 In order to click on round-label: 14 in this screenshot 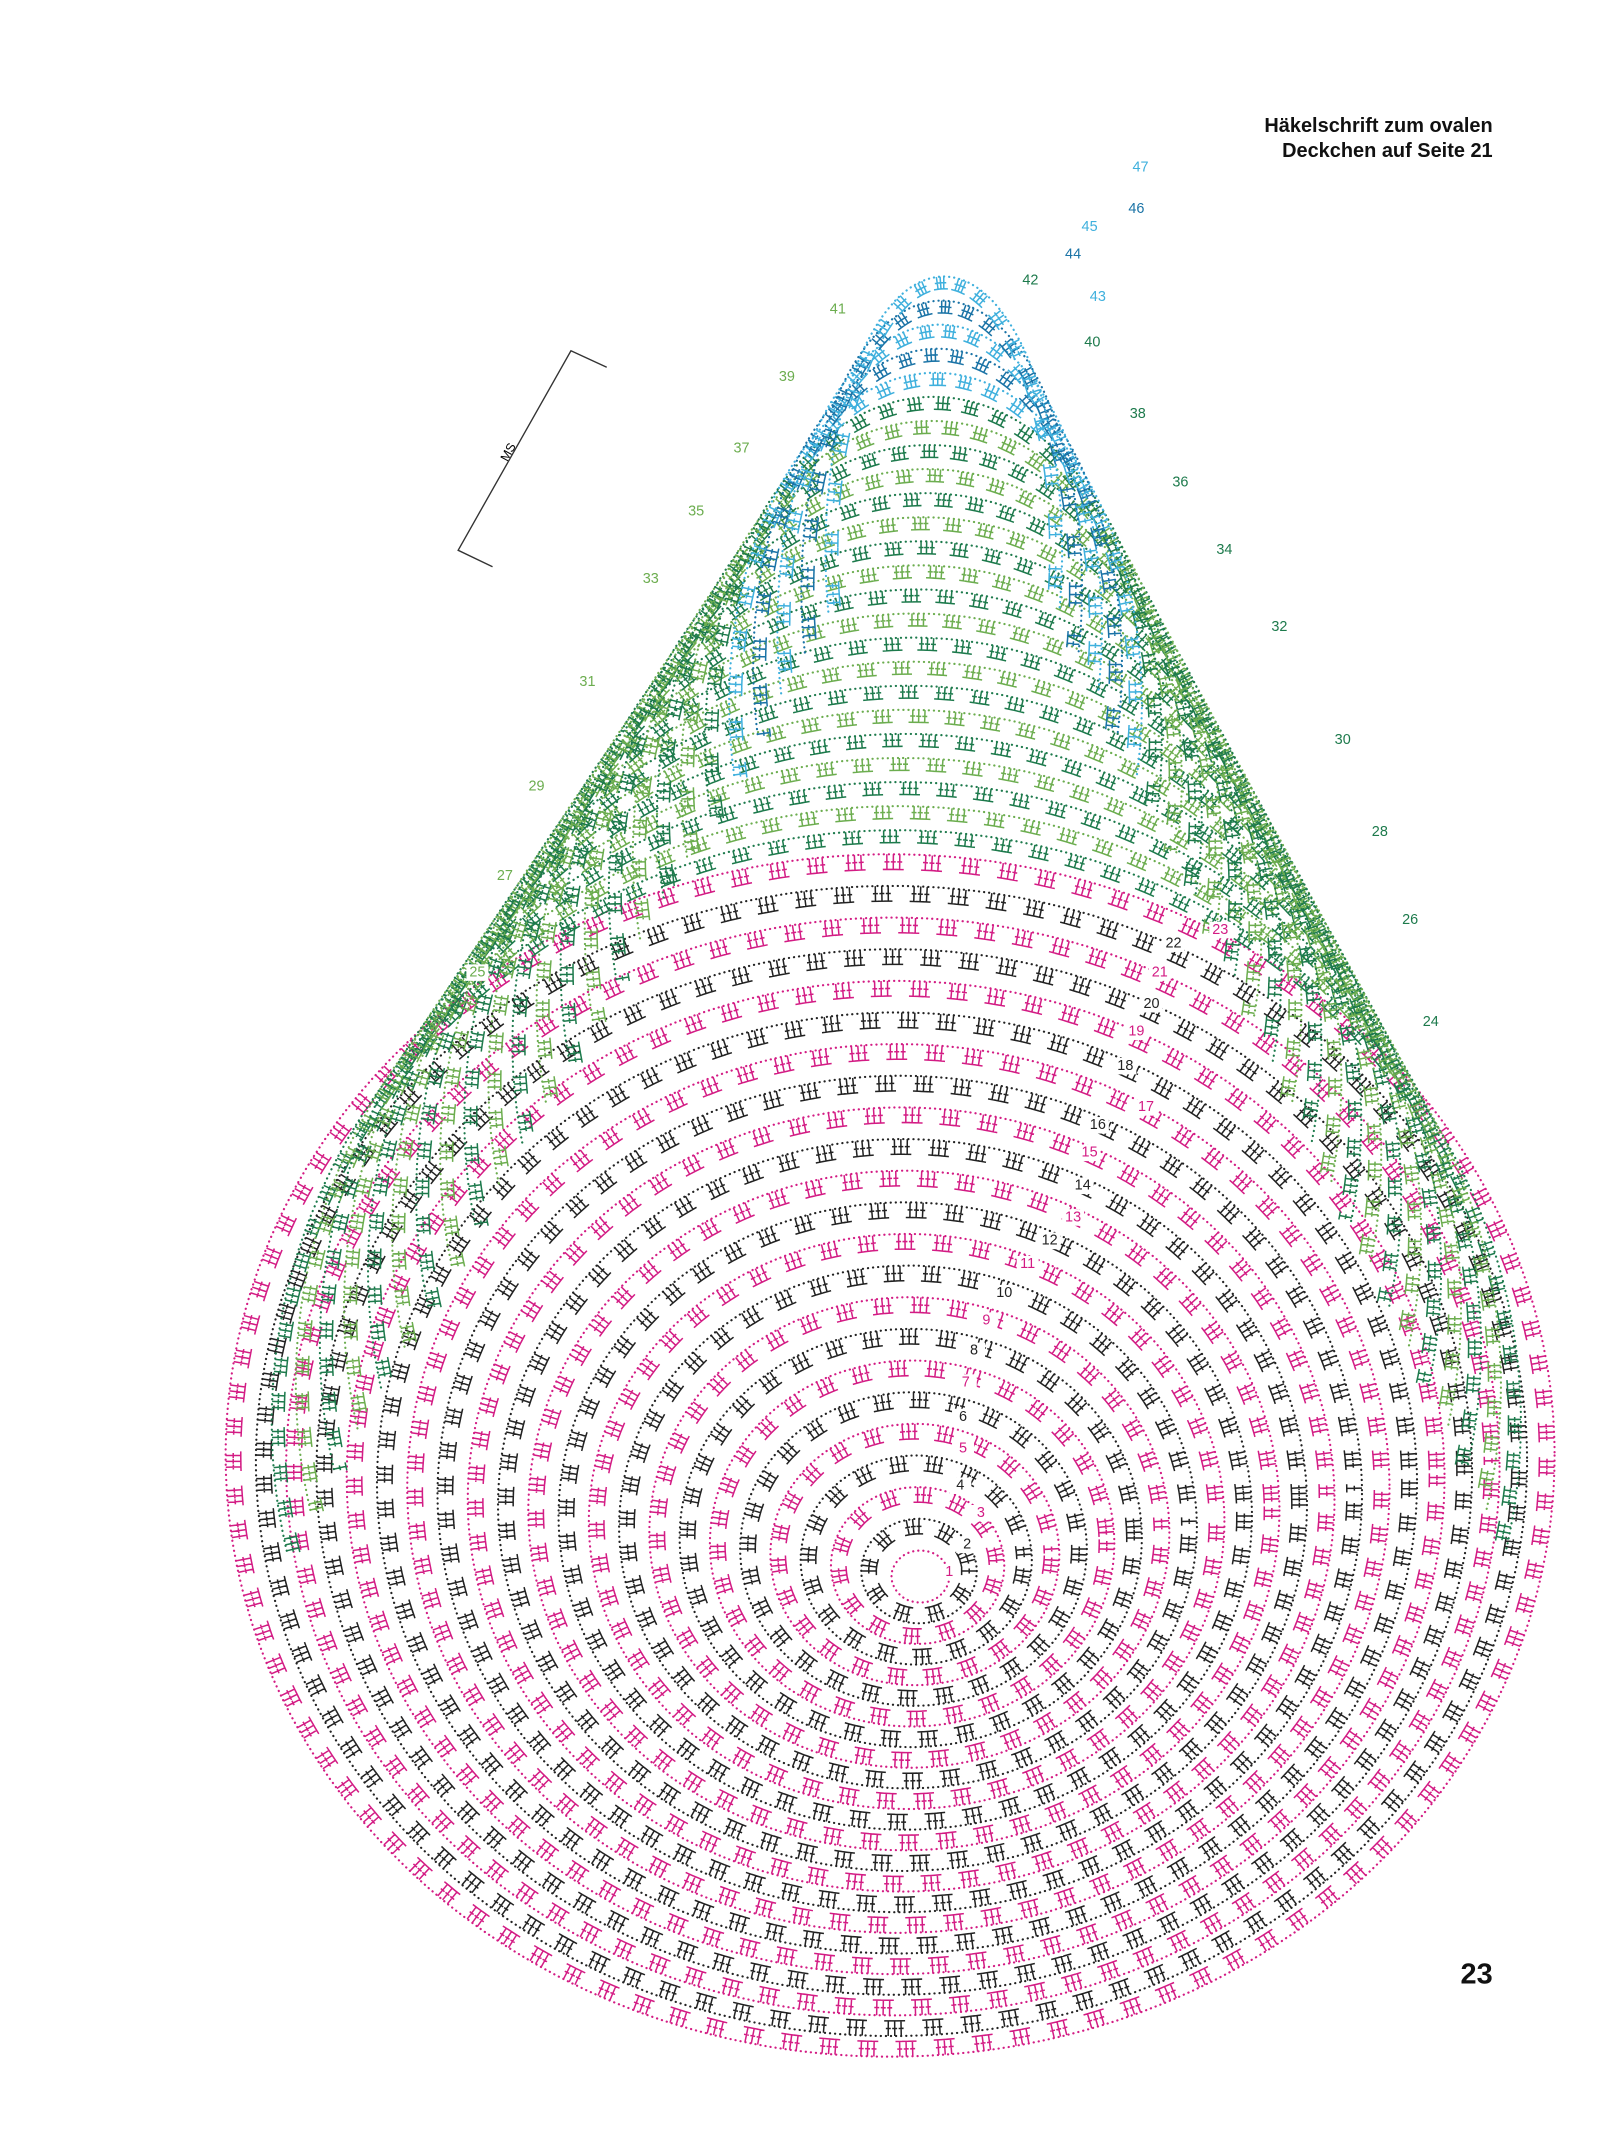, I will do `click(1083, 1186)`.